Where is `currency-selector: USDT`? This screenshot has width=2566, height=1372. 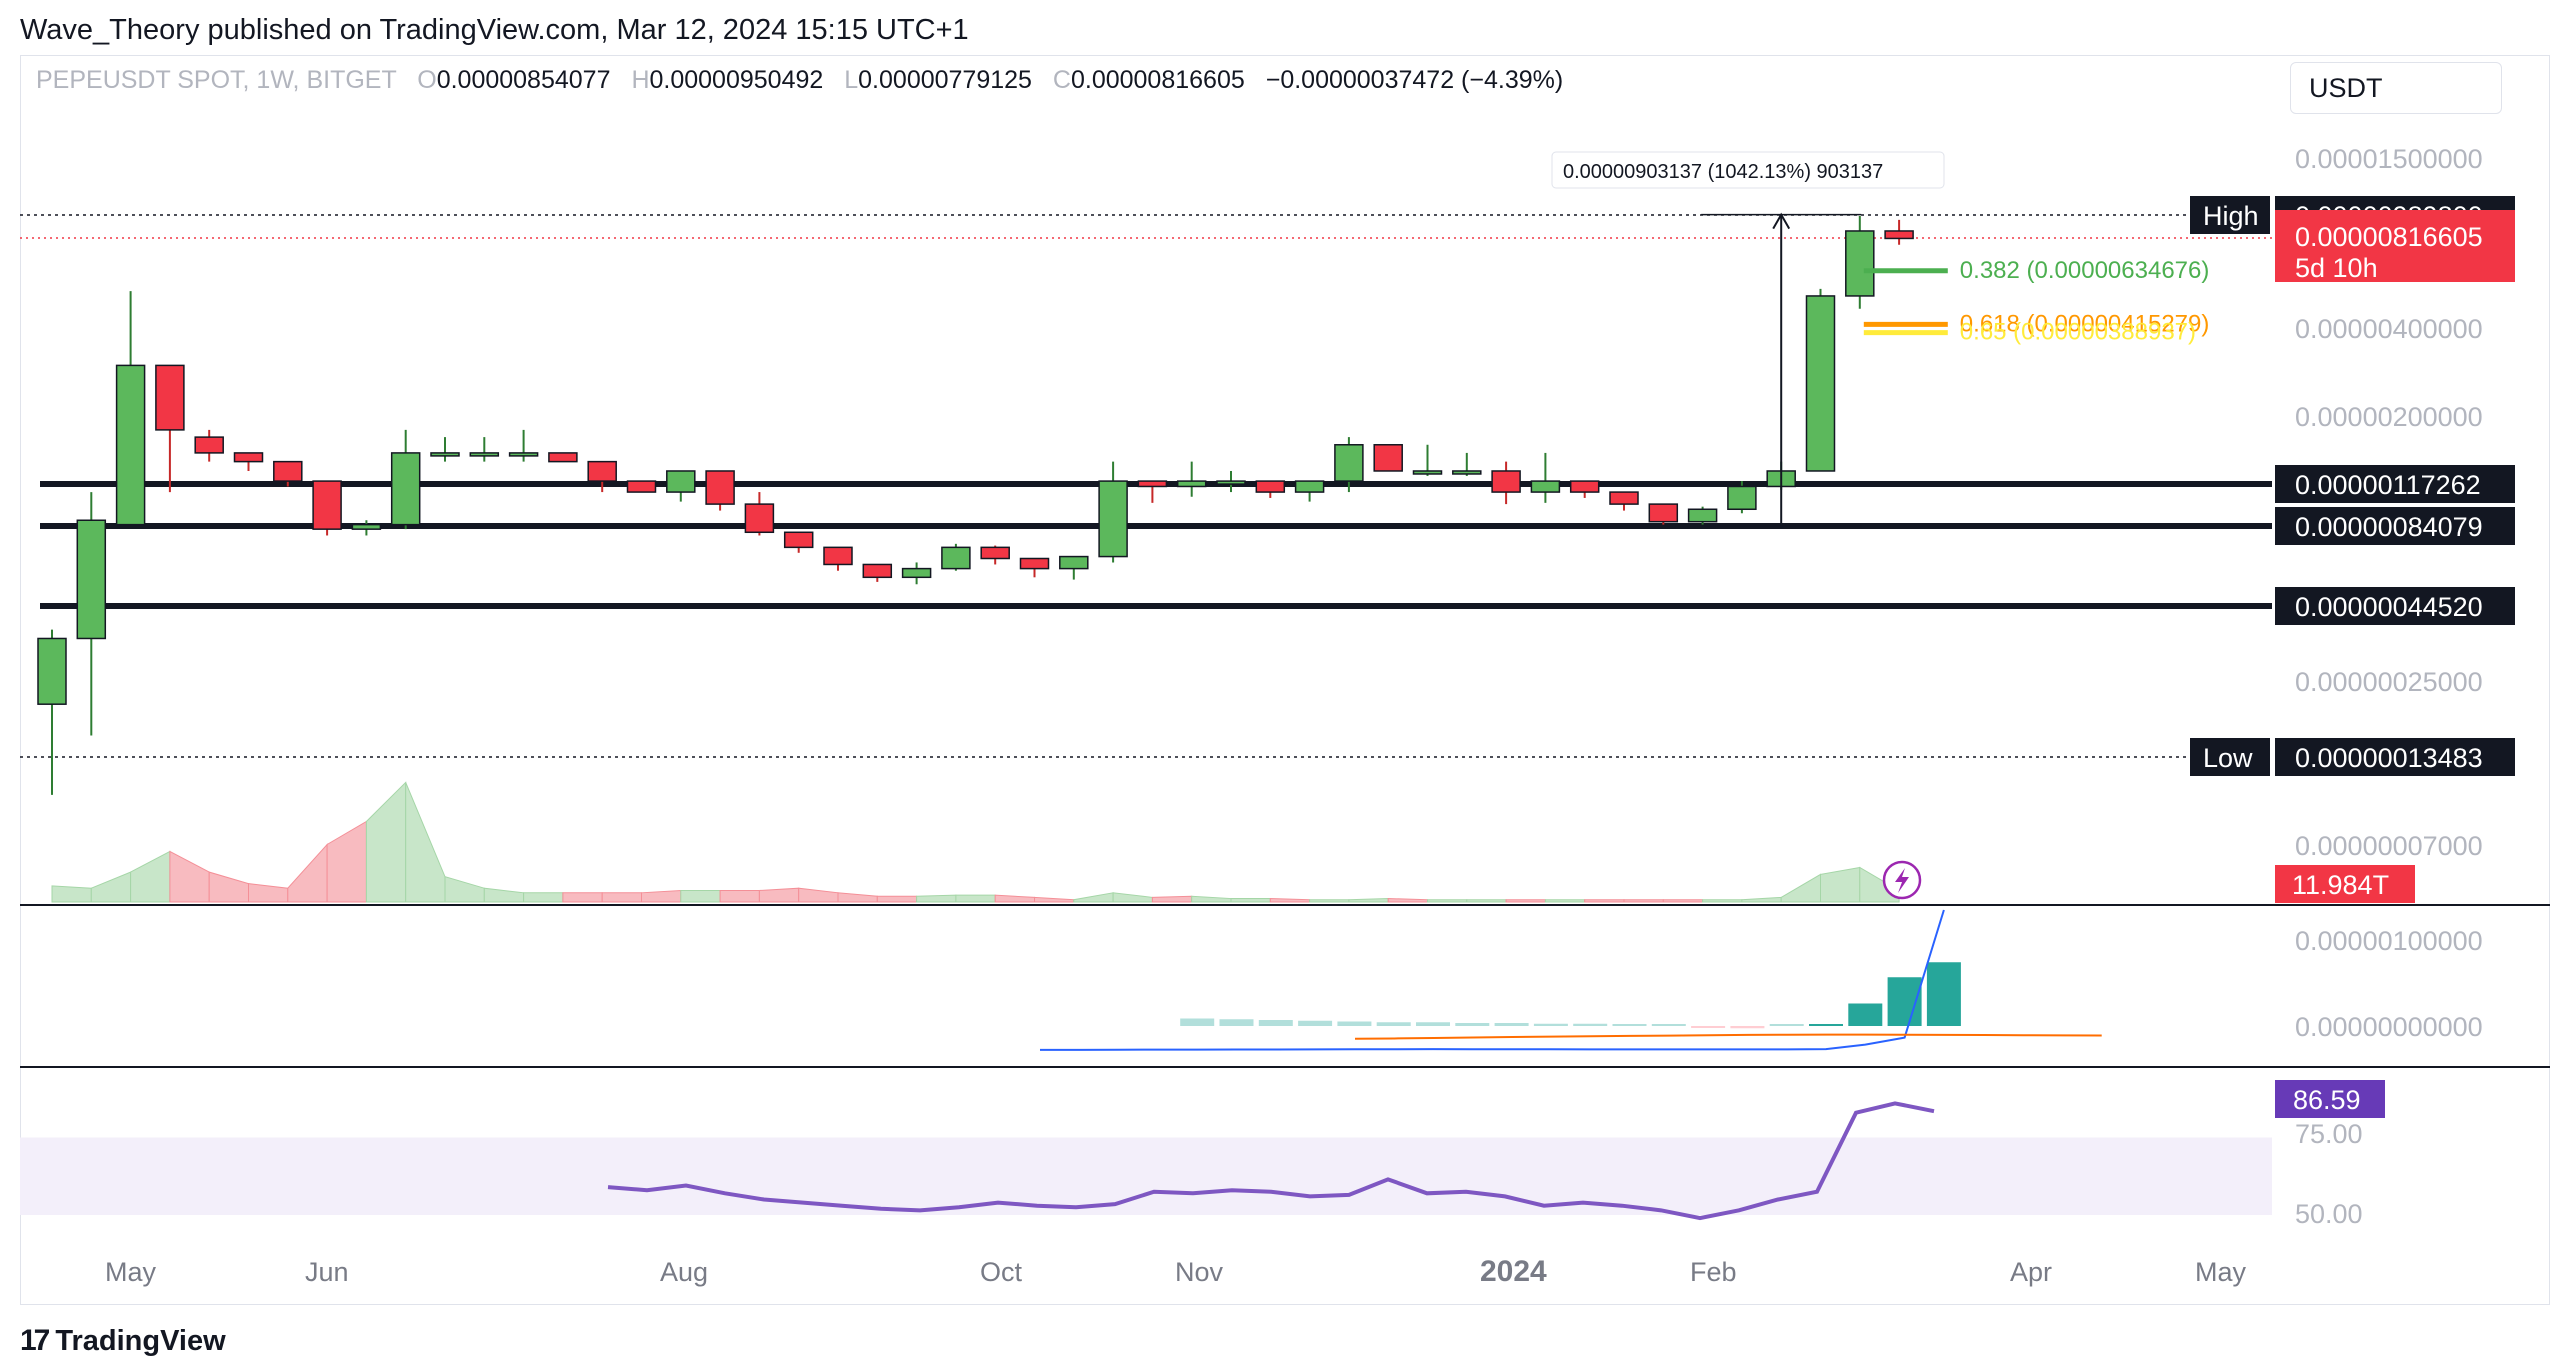 currency-selector: USDT is located at coordinates (2396, 88).